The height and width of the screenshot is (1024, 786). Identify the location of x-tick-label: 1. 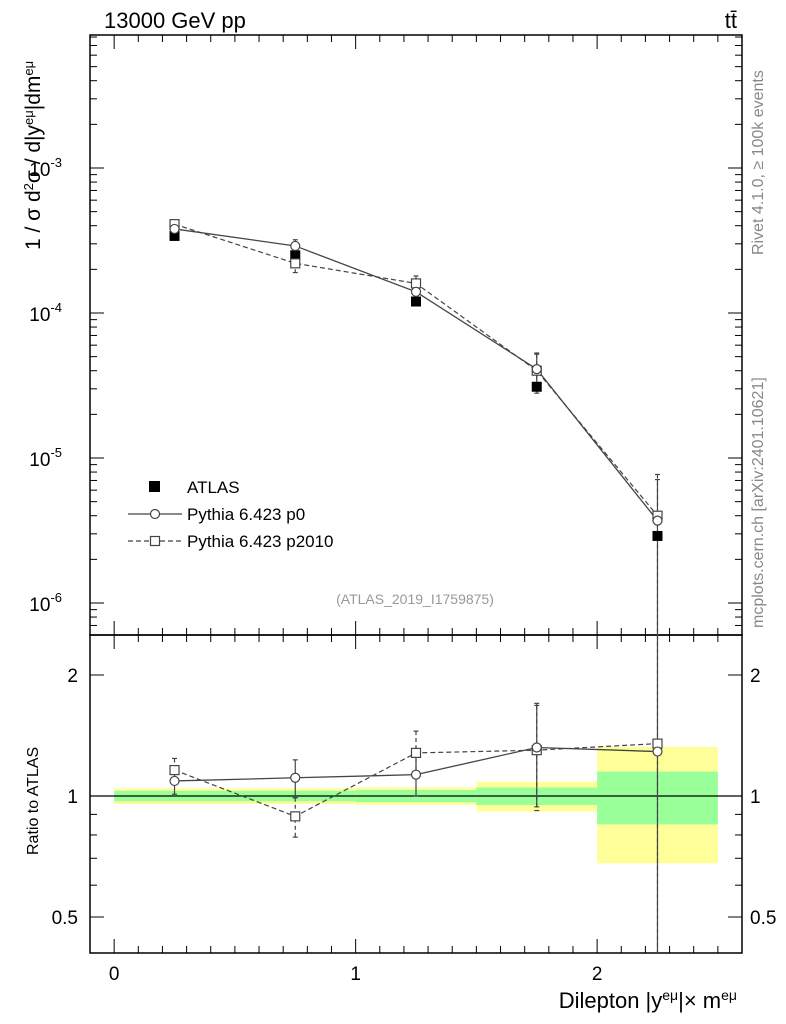
(355, 974).